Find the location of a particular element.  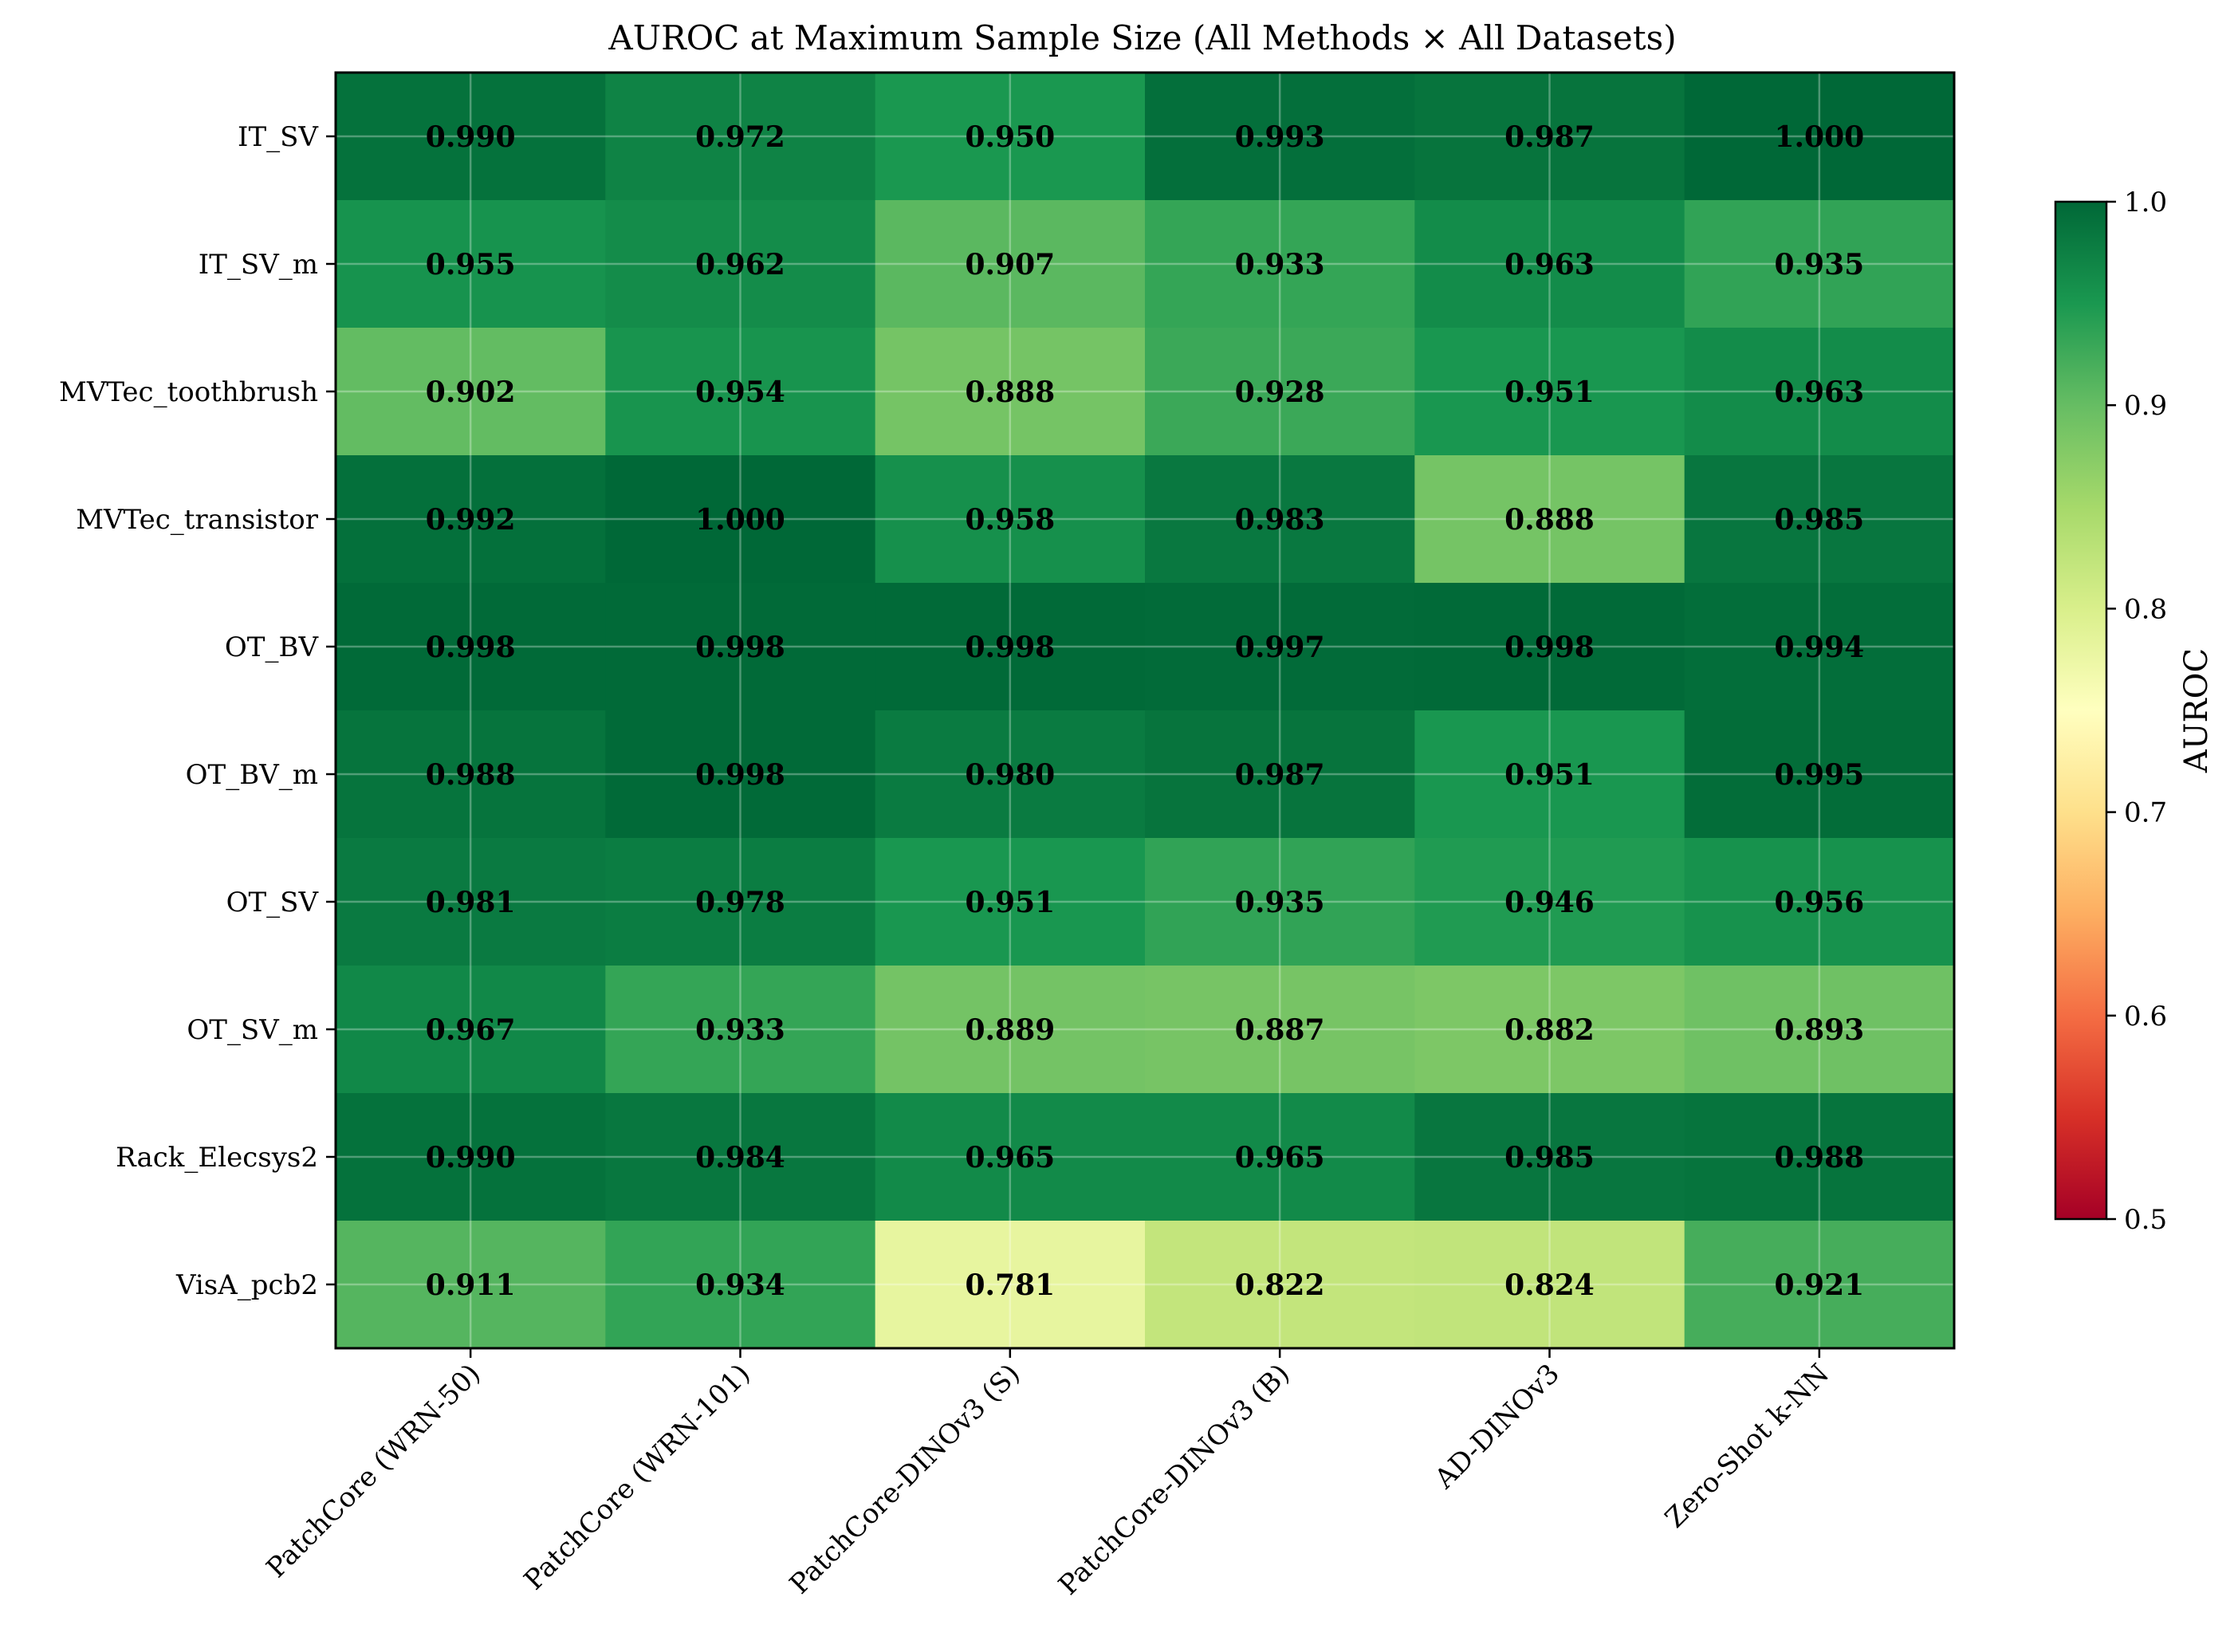

cell-value-label: 0.902 is located at coordinates (471, 392).